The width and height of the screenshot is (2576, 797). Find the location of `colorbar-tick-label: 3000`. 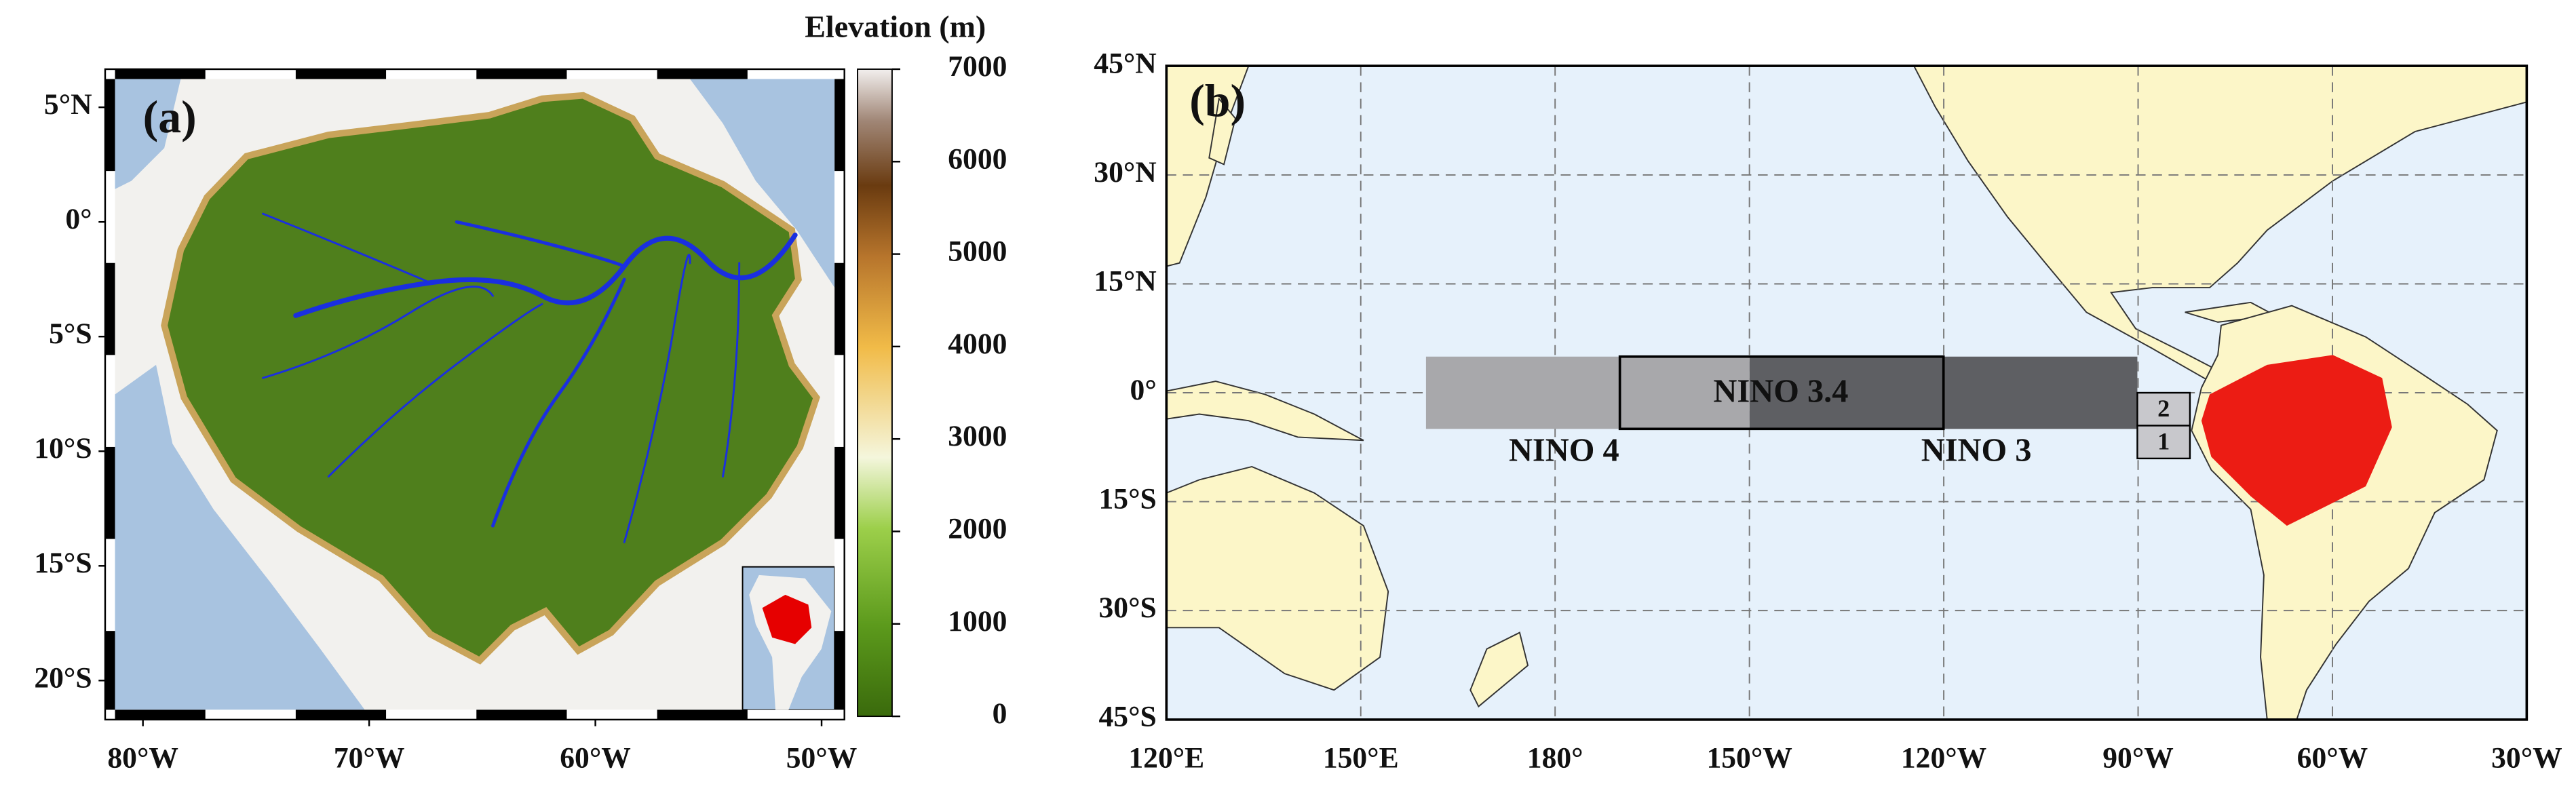

colorbar-tick-label: 3000 is located at coordinates (977, 436).